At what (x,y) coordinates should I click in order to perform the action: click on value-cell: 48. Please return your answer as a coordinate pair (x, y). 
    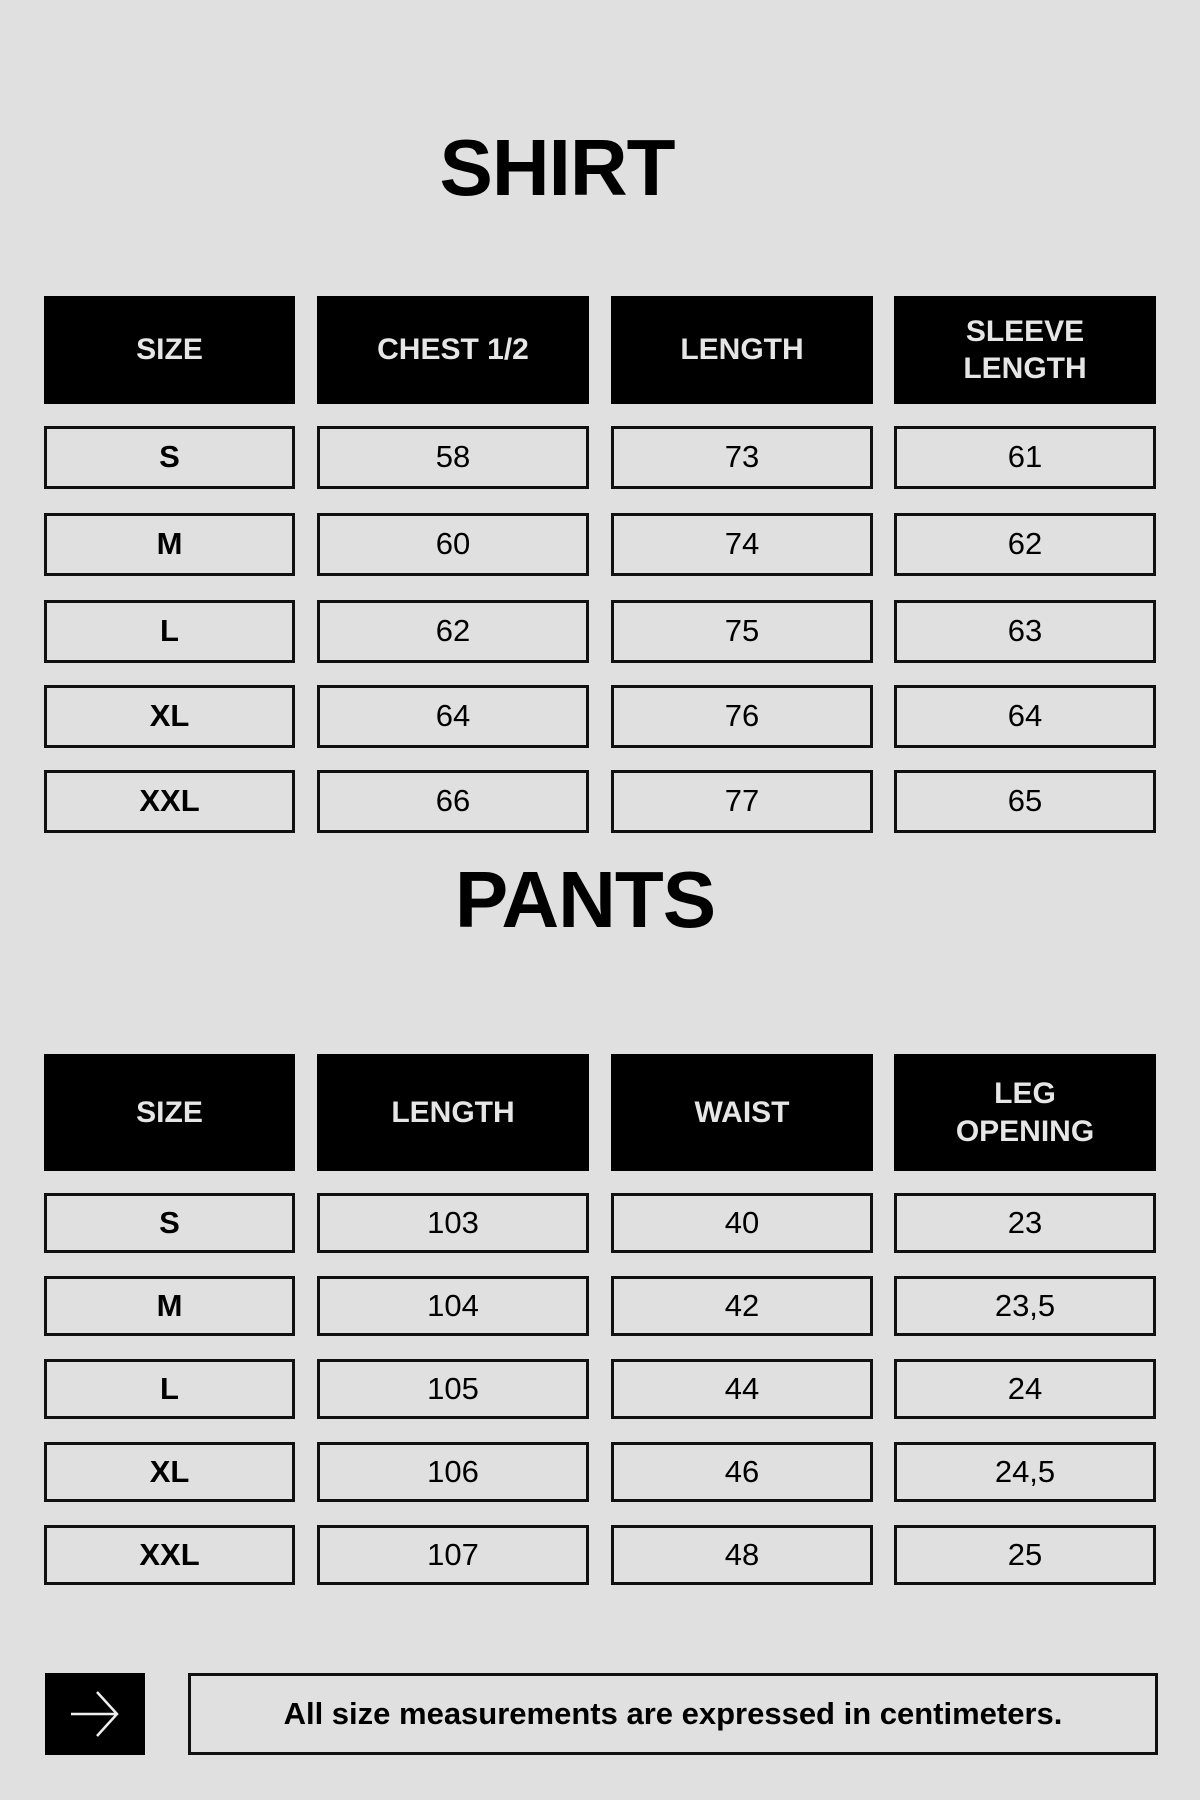
    Looking at the image, I should click on (742, 1555).